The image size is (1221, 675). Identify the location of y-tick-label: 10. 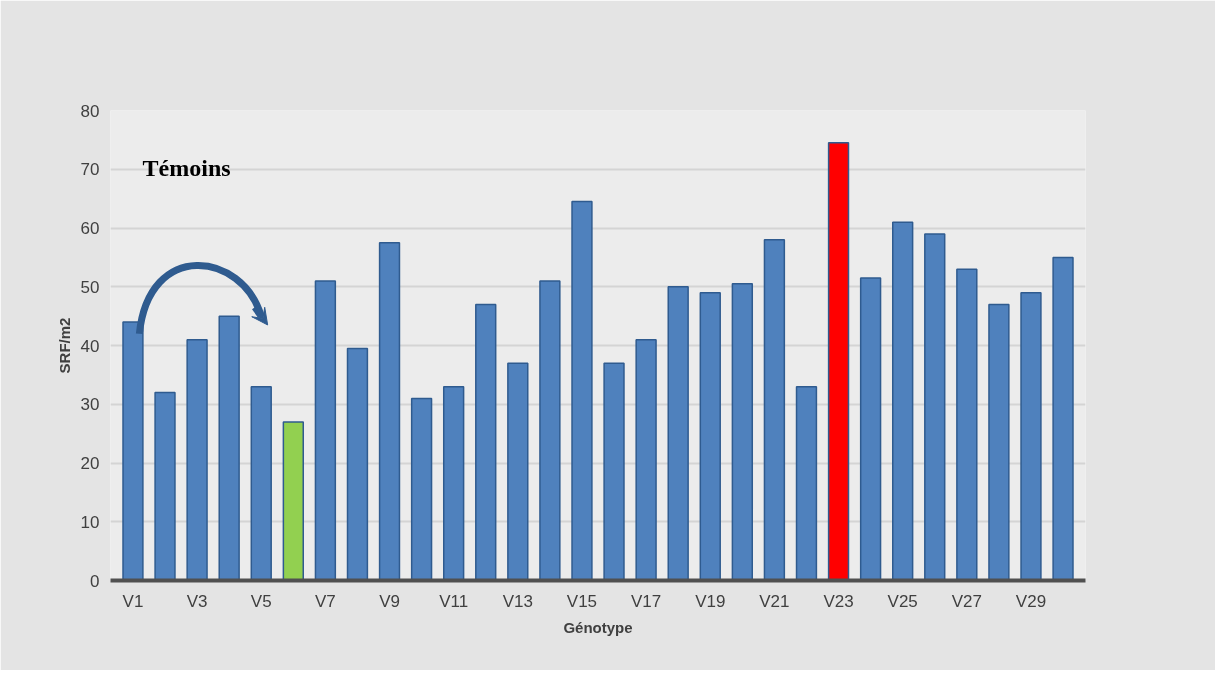
(90, 522).